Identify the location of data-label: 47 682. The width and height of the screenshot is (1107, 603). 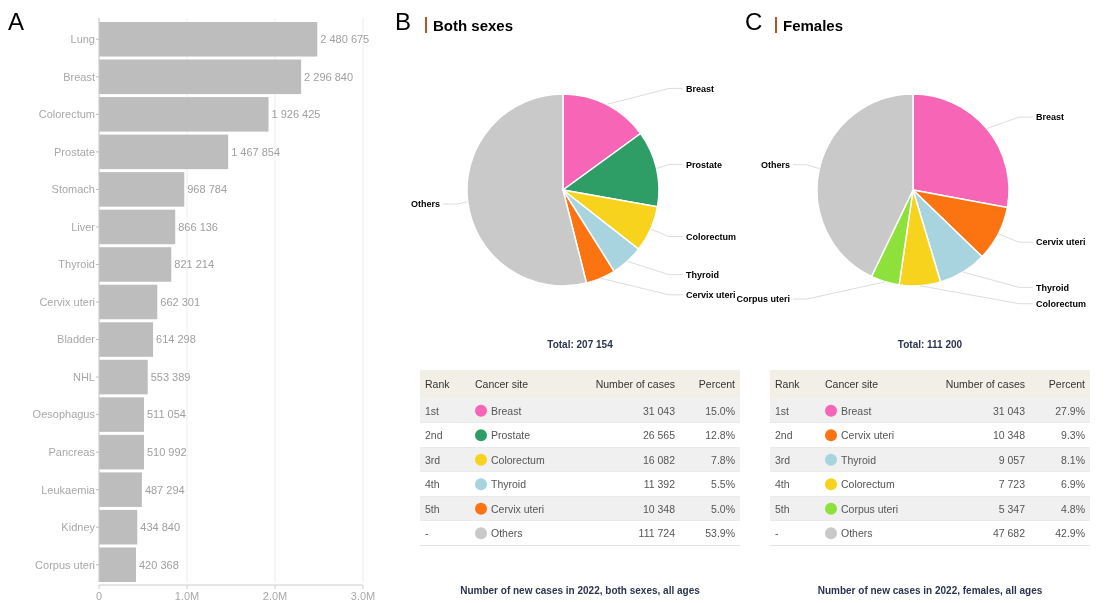
(1009, 533).